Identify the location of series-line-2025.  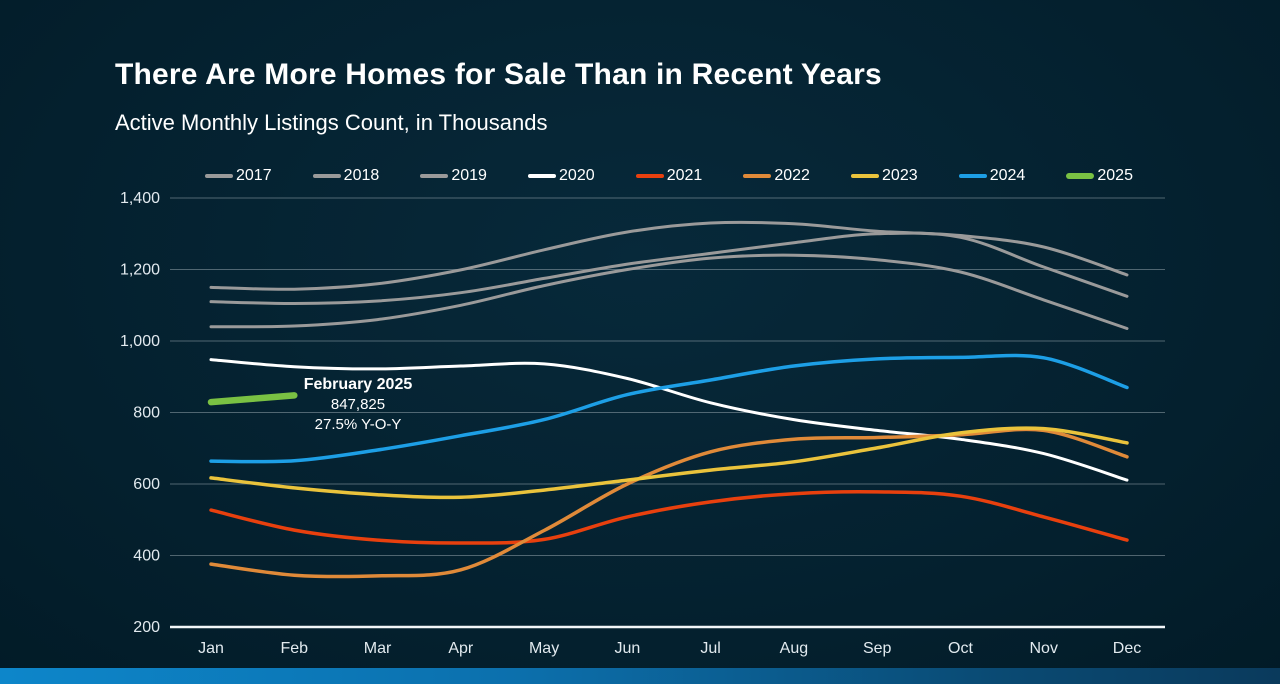
(252, 399).